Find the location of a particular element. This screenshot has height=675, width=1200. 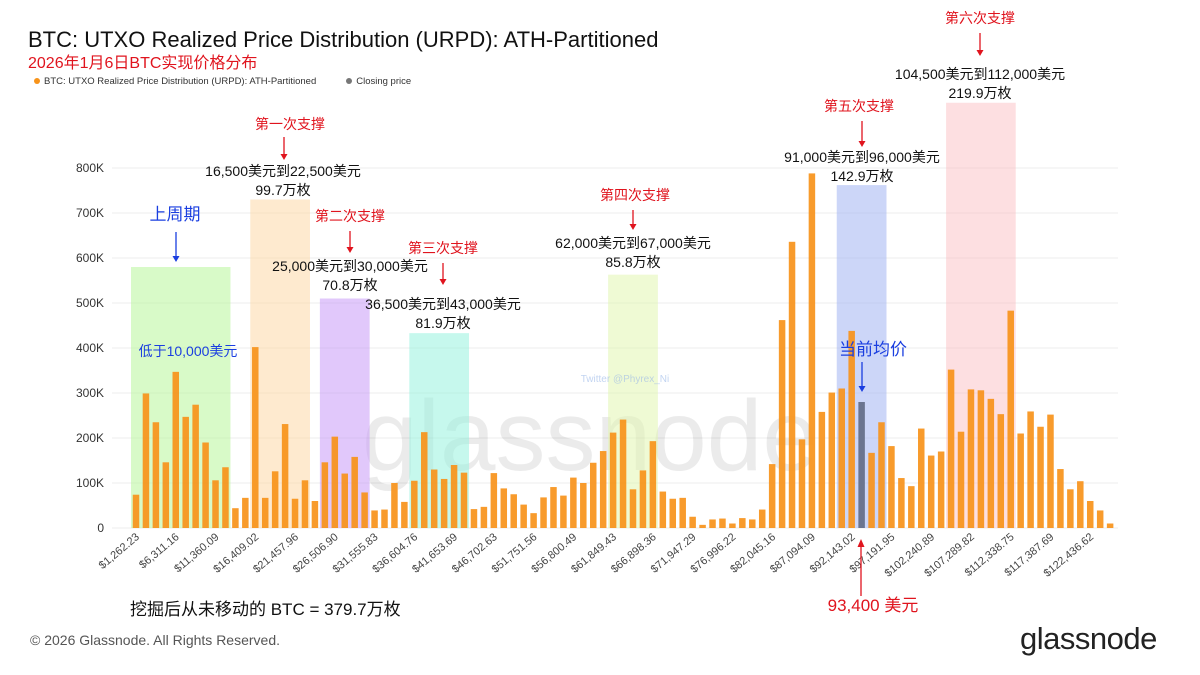

y-tick-label: 700K is located at coordinates (90, 213).